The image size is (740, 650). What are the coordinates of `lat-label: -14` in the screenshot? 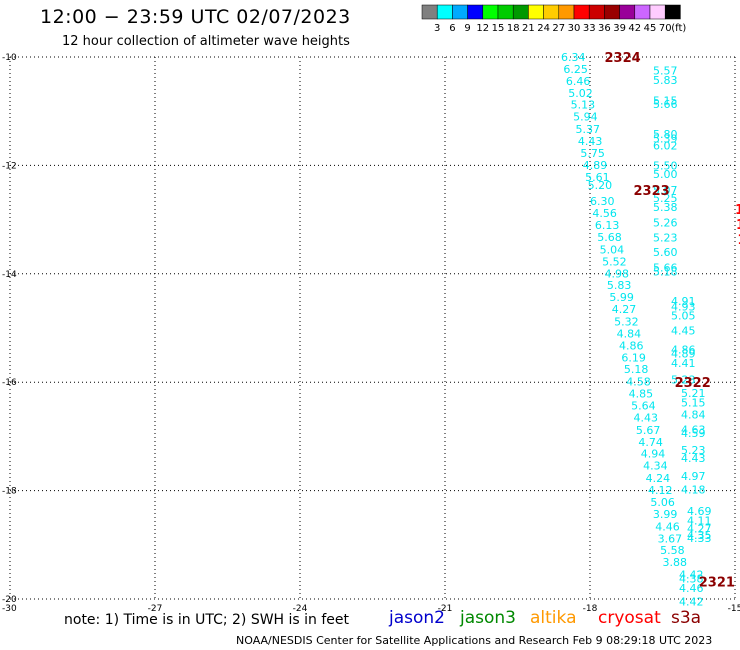 It's located at (9, 275).